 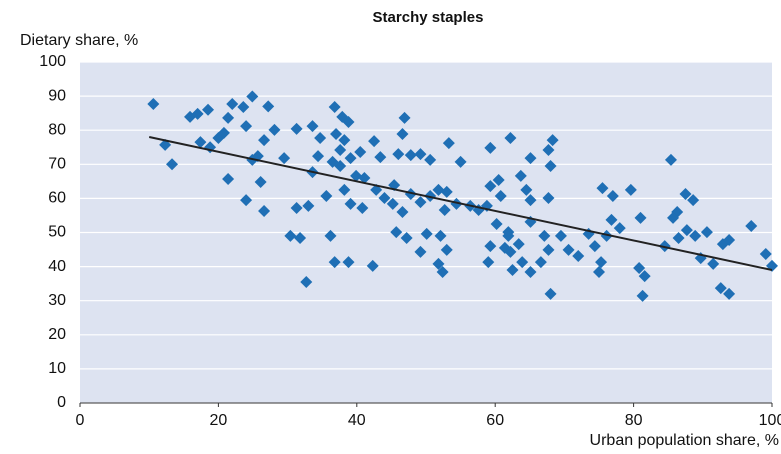 What do you see at coordinates (52, 61) in the screenshot?
I see `y-tick-label: 100` at bounding box center [52, 61].